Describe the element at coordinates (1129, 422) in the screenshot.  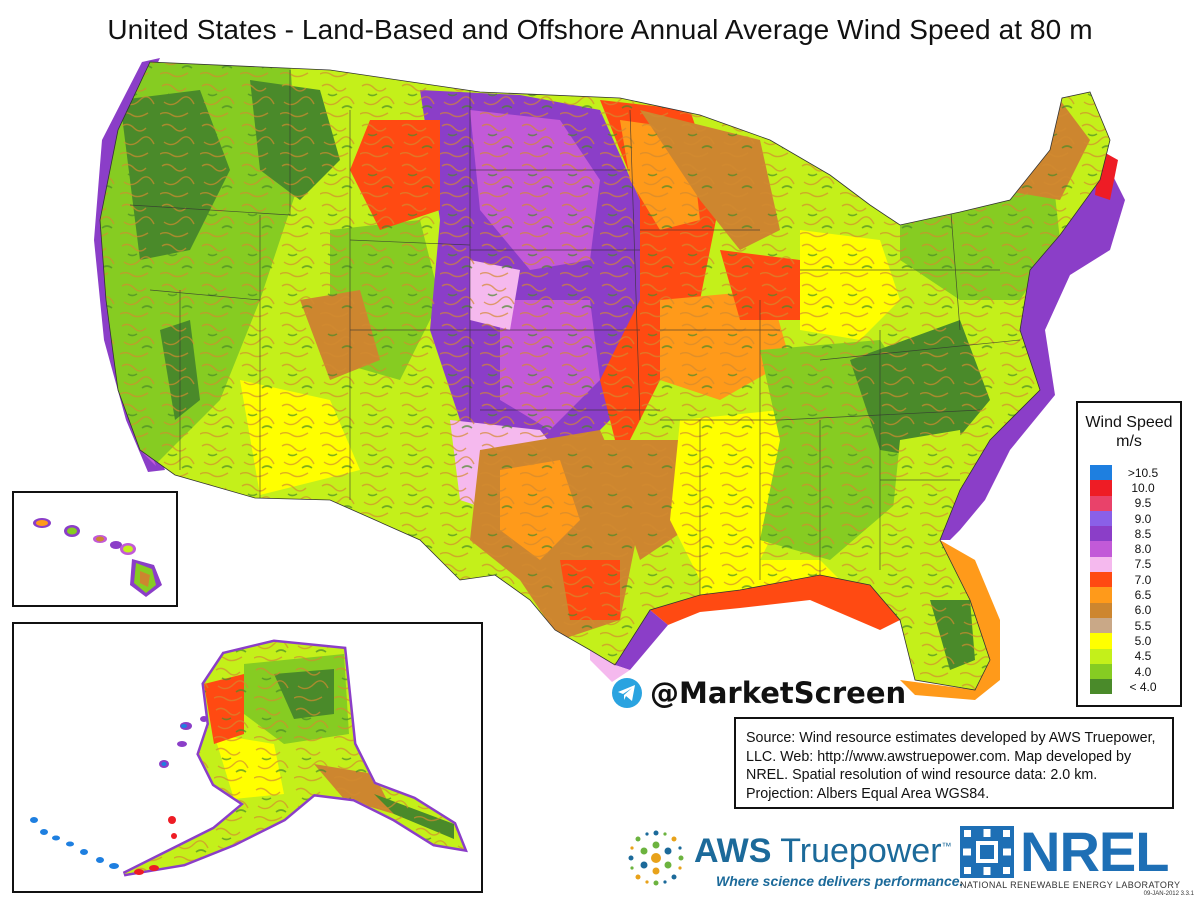
I see `legend-title-line1: Wind Speed` at that location.